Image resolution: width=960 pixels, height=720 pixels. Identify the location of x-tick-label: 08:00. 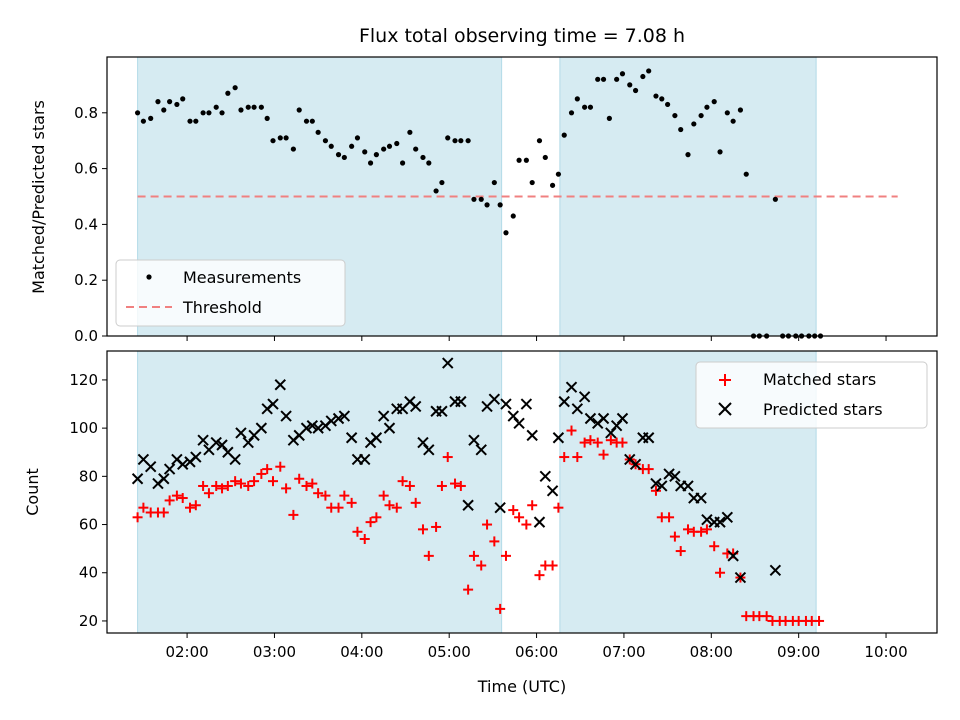
(711, 652).